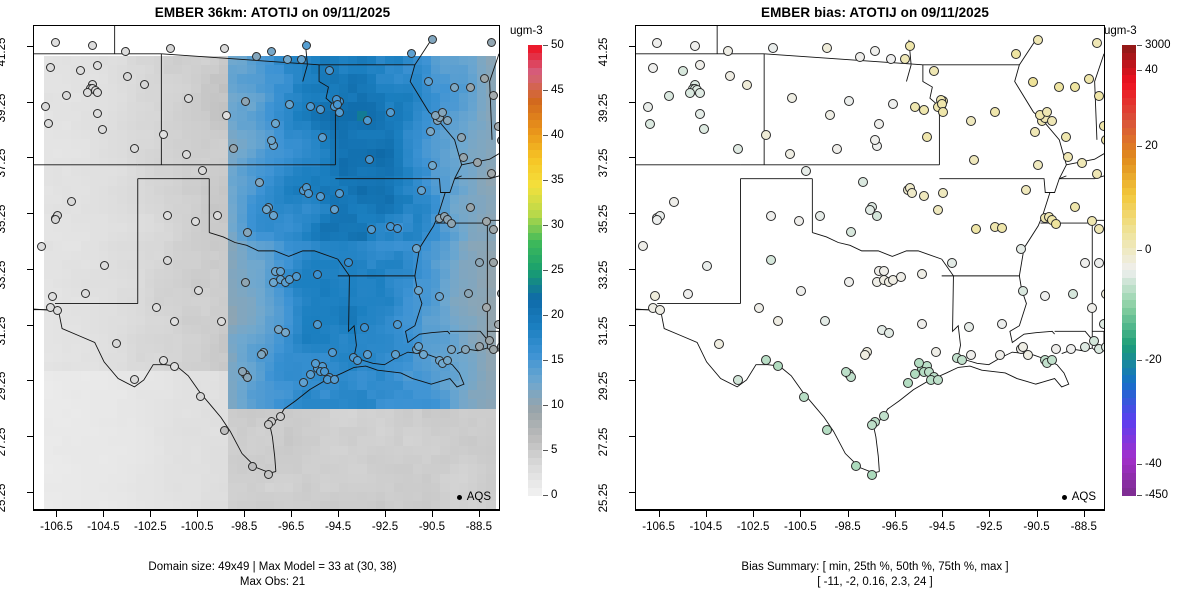 Image resolution: width=1200 pixels, height=600 pixels. What do you see at coordinates (4, 442) in the screenshot?
I see `y-tick-label: 27.25` at bounding box center [4, 442].